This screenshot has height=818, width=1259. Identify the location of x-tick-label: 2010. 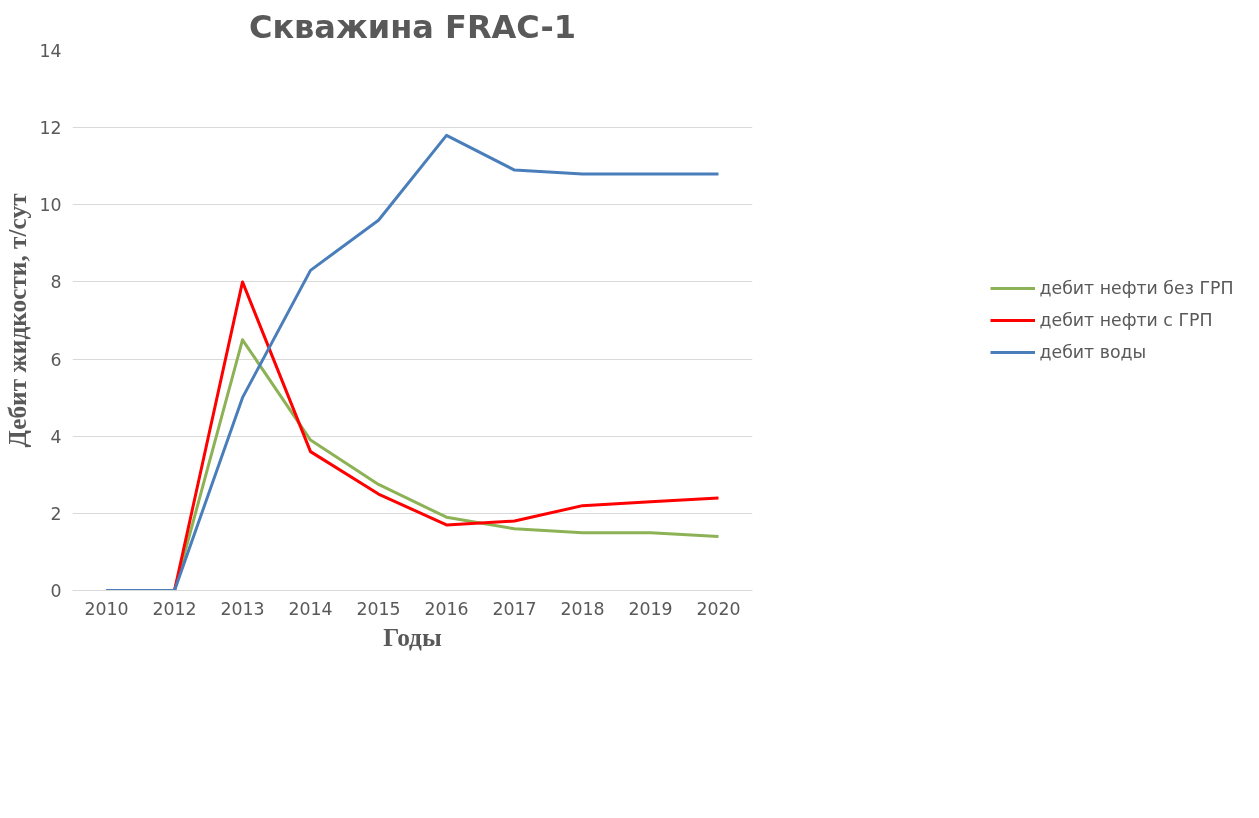
(106, 608).